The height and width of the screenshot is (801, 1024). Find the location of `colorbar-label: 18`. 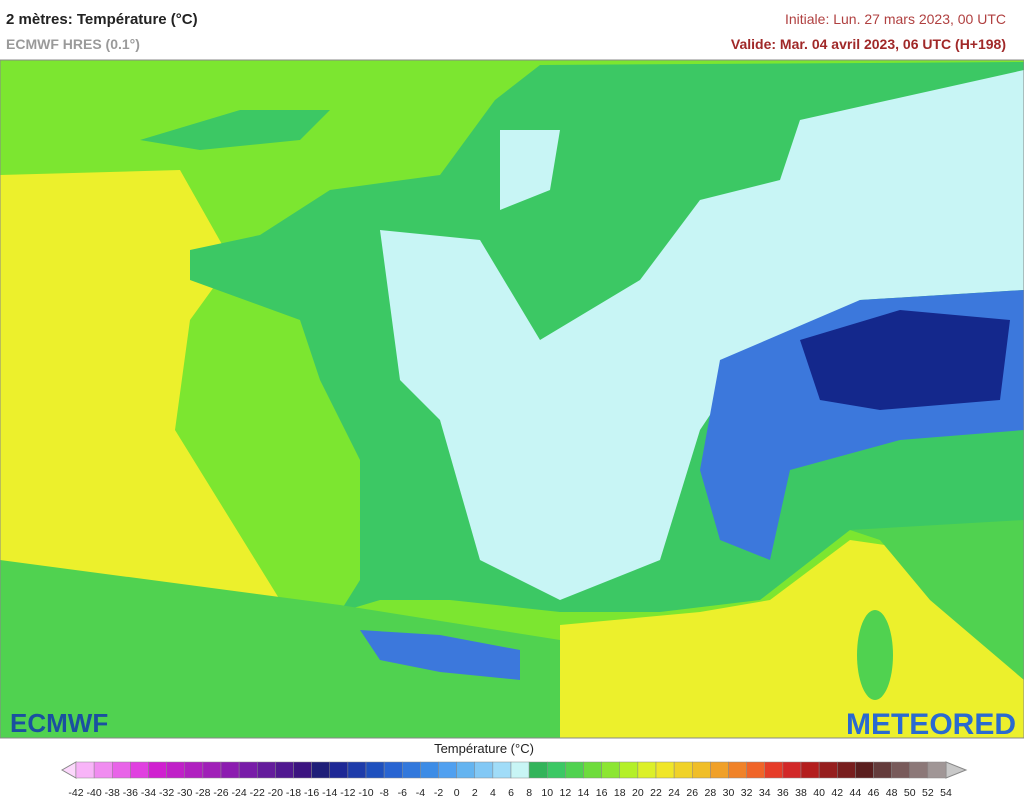

colorbar-label: 18 is located at coordinates (620, 793).